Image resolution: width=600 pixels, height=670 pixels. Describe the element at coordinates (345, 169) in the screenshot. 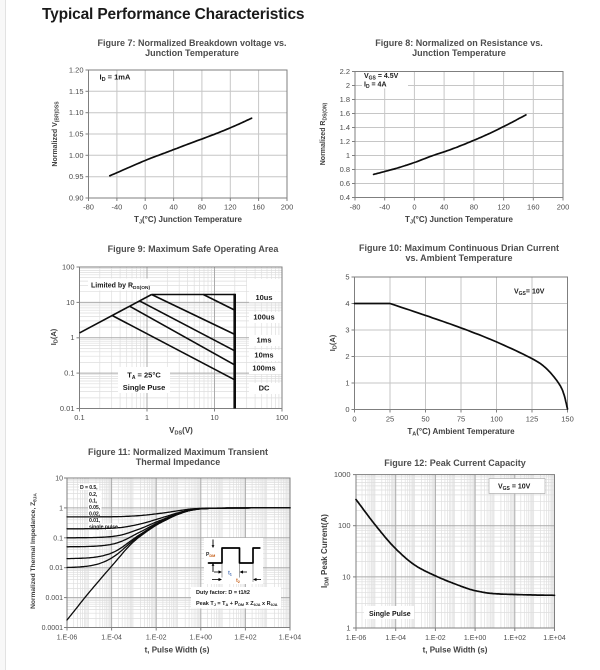

I see `svg-text: 0.8` at that location.